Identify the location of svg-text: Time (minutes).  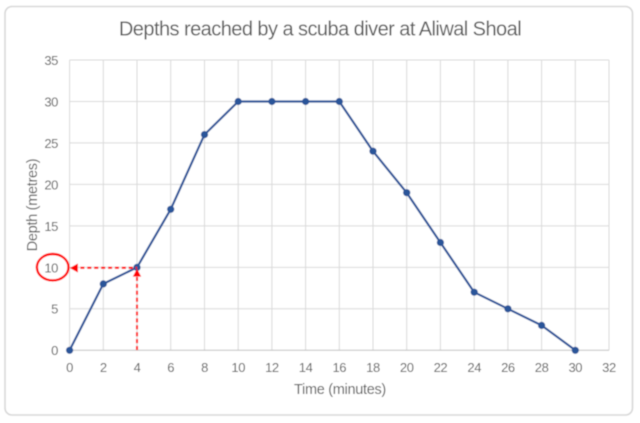
(340, 390).